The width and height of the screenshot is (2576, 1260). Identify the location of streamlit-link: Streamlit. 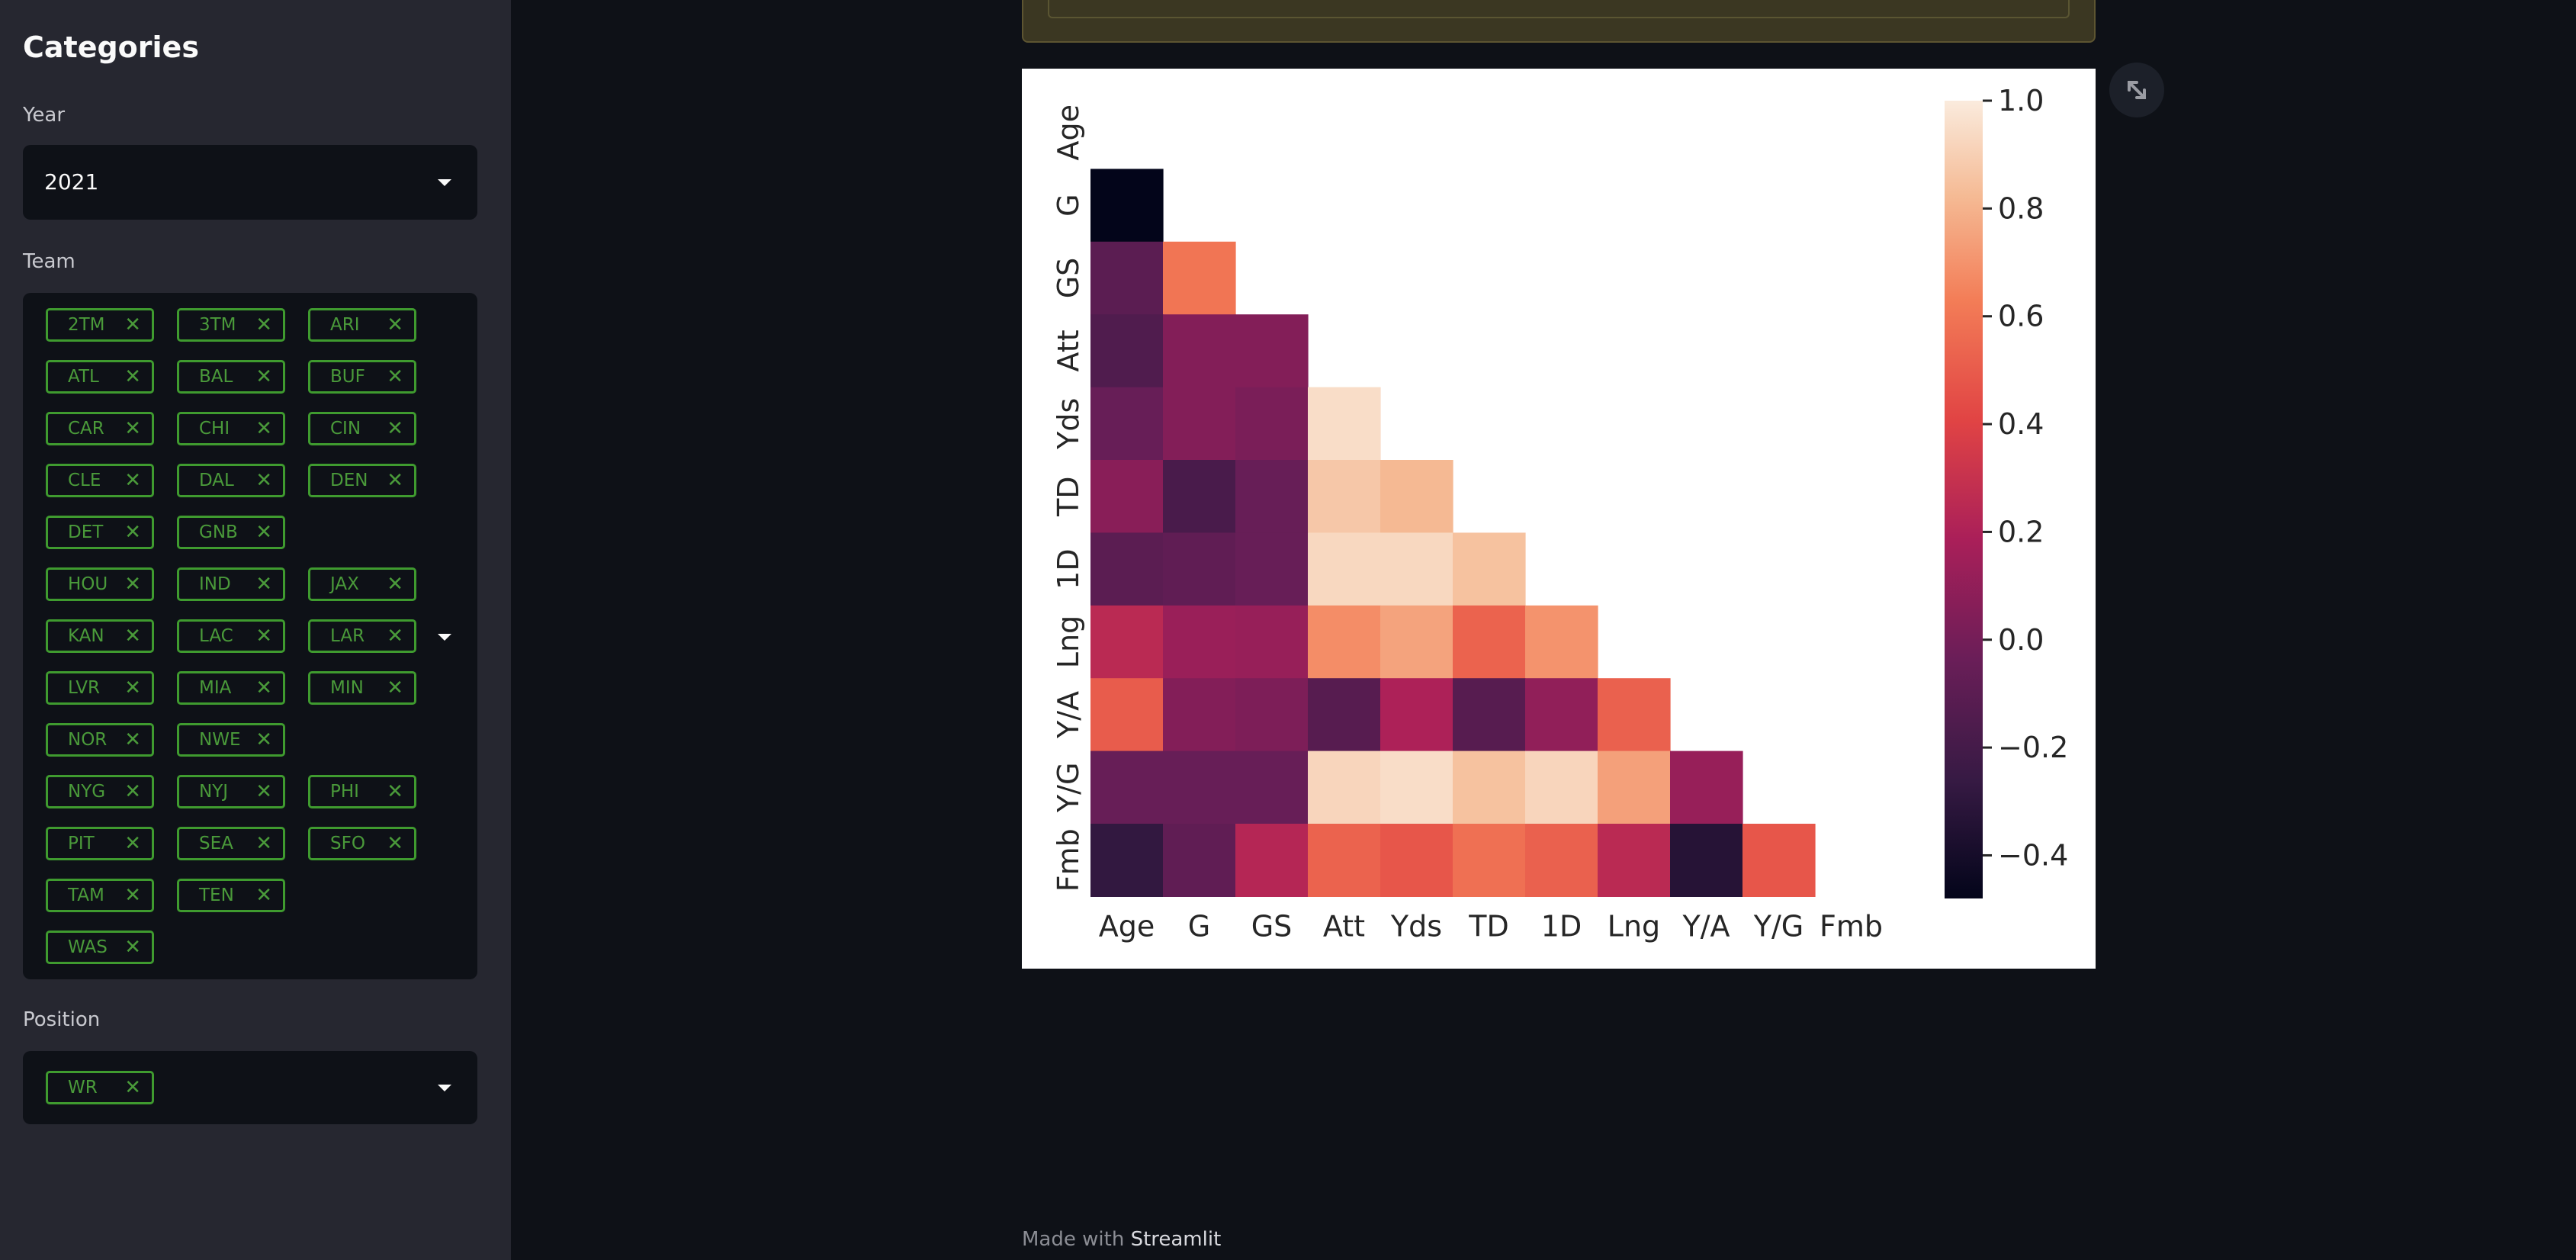
(1176, 1239).